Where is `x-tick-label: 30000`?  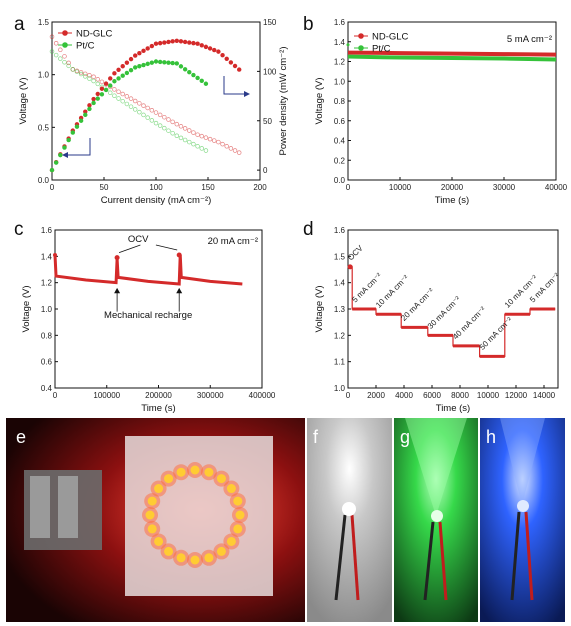
x-tick-label: 30000 is located at coordinates (504, 187).